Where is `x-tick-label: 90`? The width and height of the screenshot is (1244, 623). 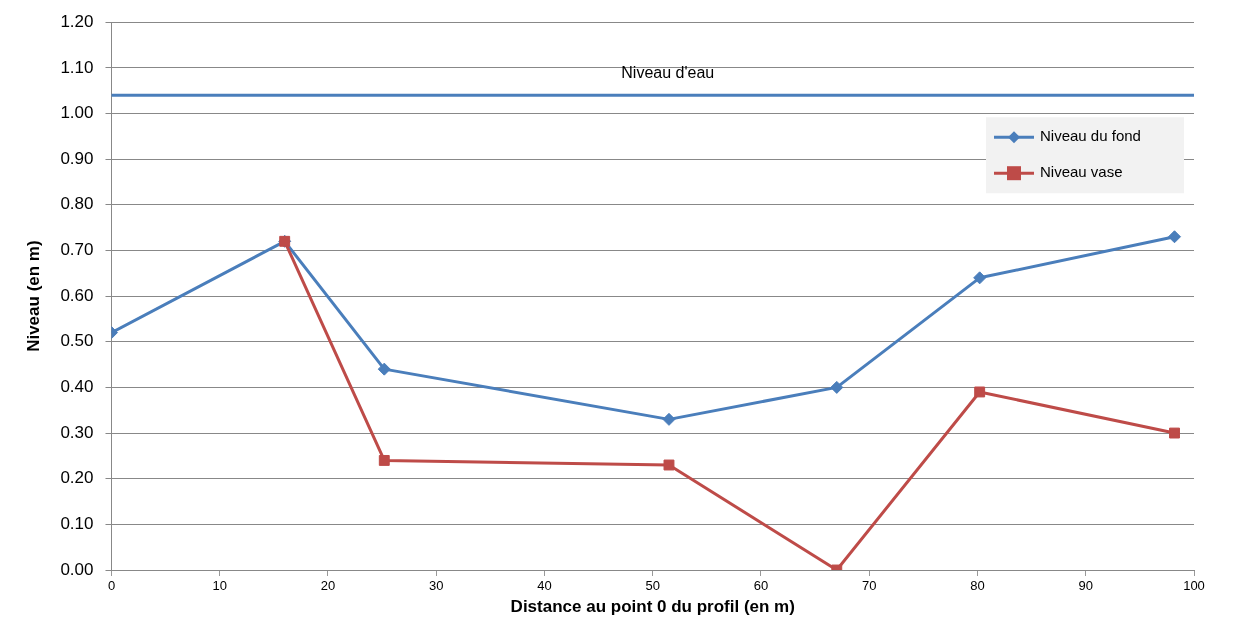
x-tick-label: 90 is located at coordinates (1085, 586).